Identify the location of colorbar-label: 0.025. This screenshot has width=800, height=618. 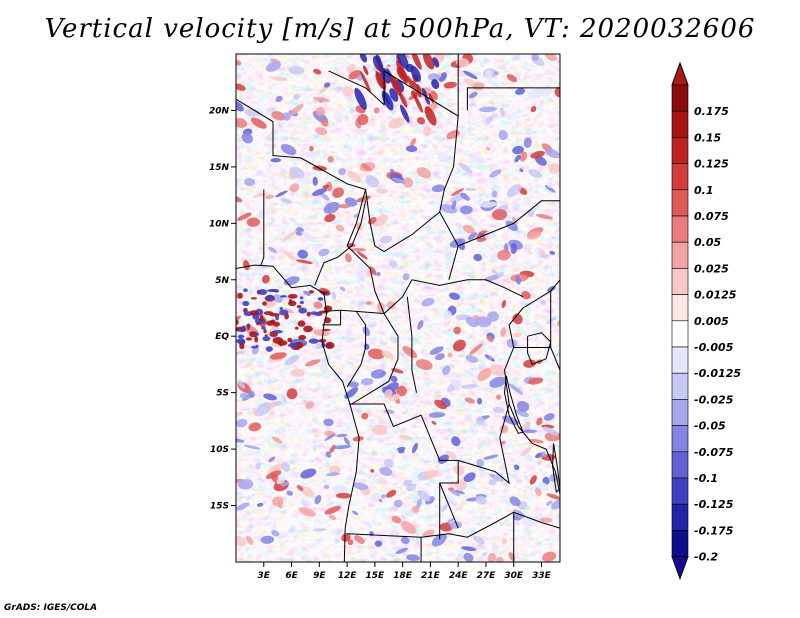
(711, 268).